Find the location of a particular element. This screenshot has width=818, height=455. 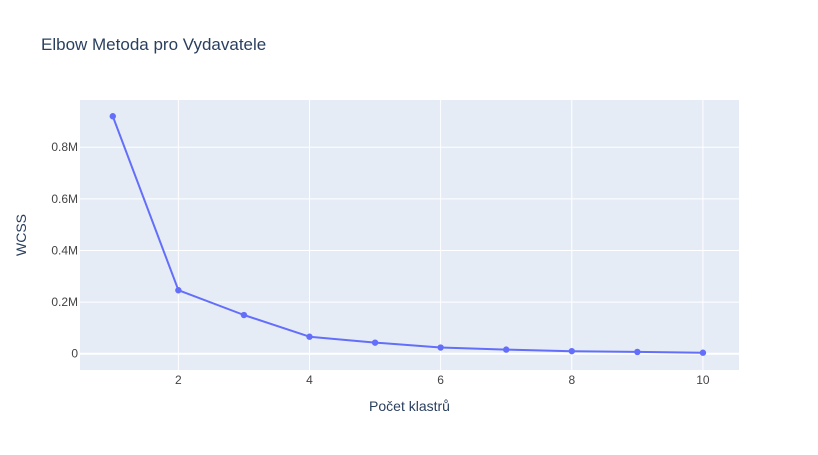

chart-title: Elbow Metoda pro Vydavatele is located at coordinates (153, 44).